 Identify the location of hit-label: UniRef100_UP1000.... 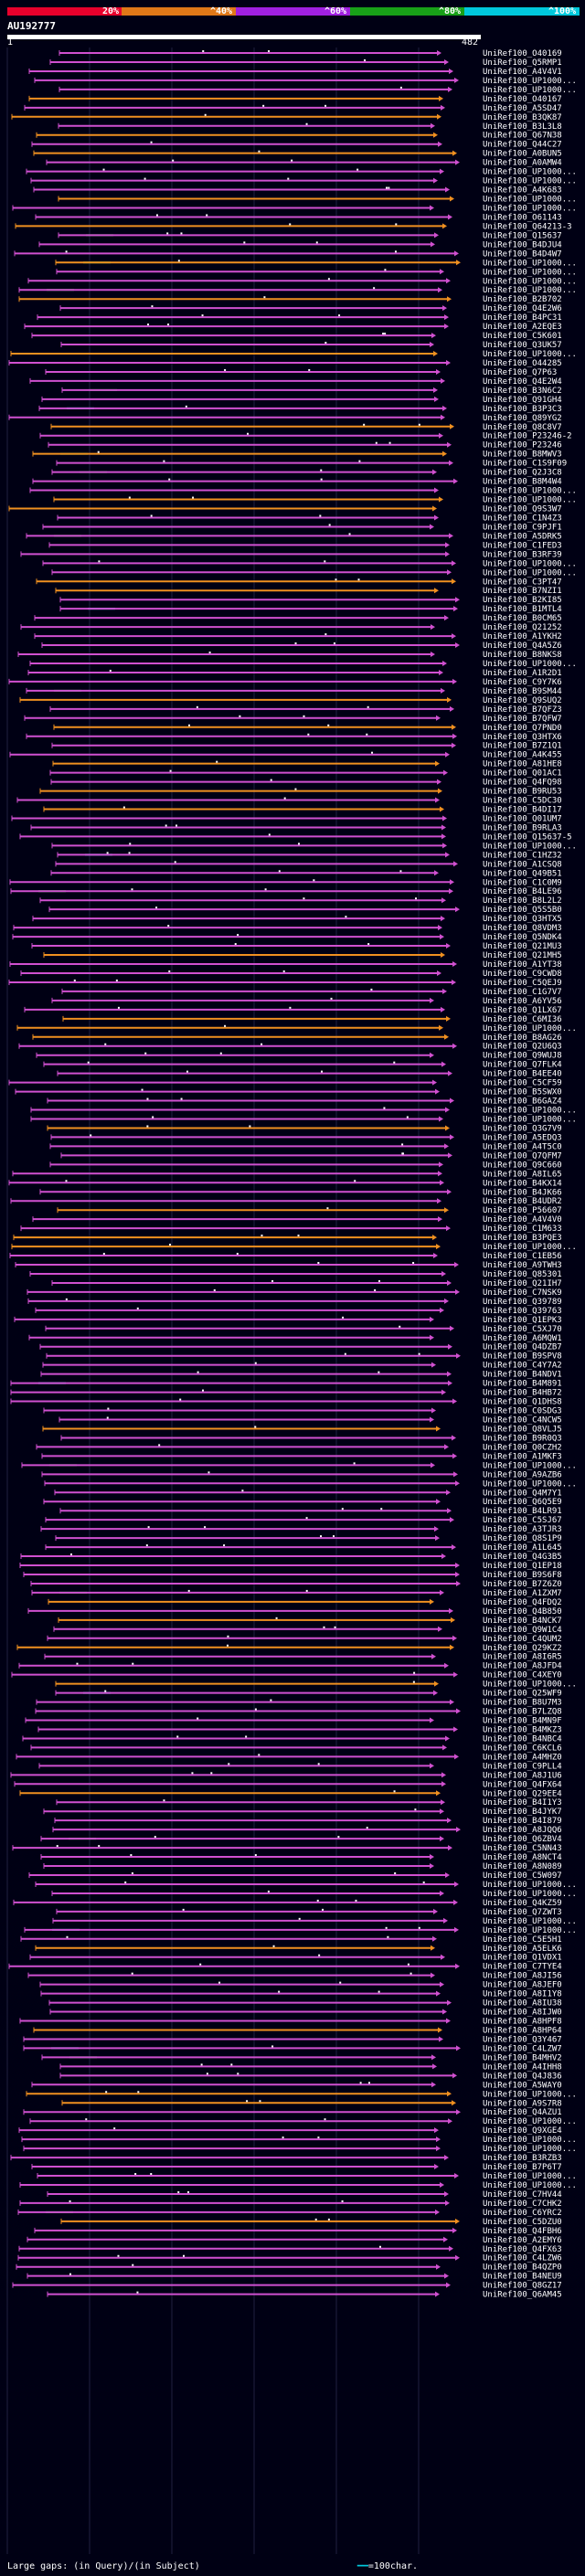
(530, 2149).